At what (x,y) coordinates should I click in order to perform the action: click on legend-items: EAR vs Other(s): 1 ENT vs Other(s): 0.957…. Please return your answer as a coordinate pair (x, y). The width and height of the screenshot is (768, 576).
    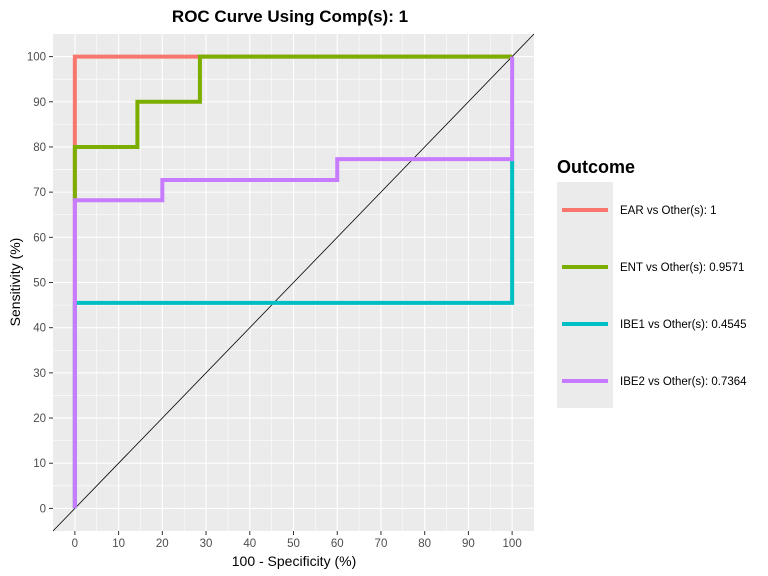
    Looking at the image, I should click on (654, 296).